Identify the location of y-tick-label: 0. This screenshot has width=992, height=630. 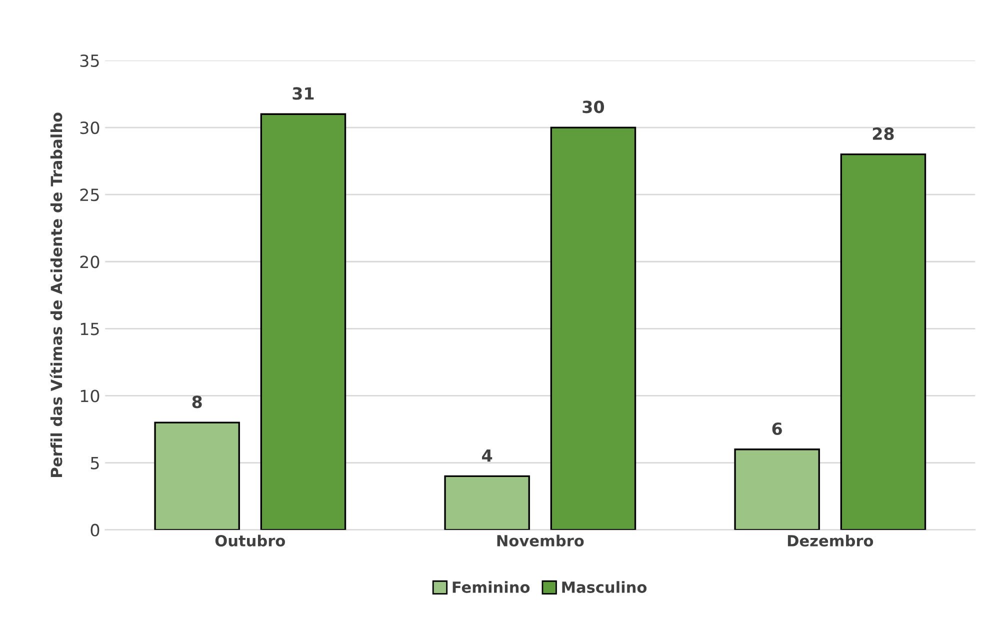
(95, 530).